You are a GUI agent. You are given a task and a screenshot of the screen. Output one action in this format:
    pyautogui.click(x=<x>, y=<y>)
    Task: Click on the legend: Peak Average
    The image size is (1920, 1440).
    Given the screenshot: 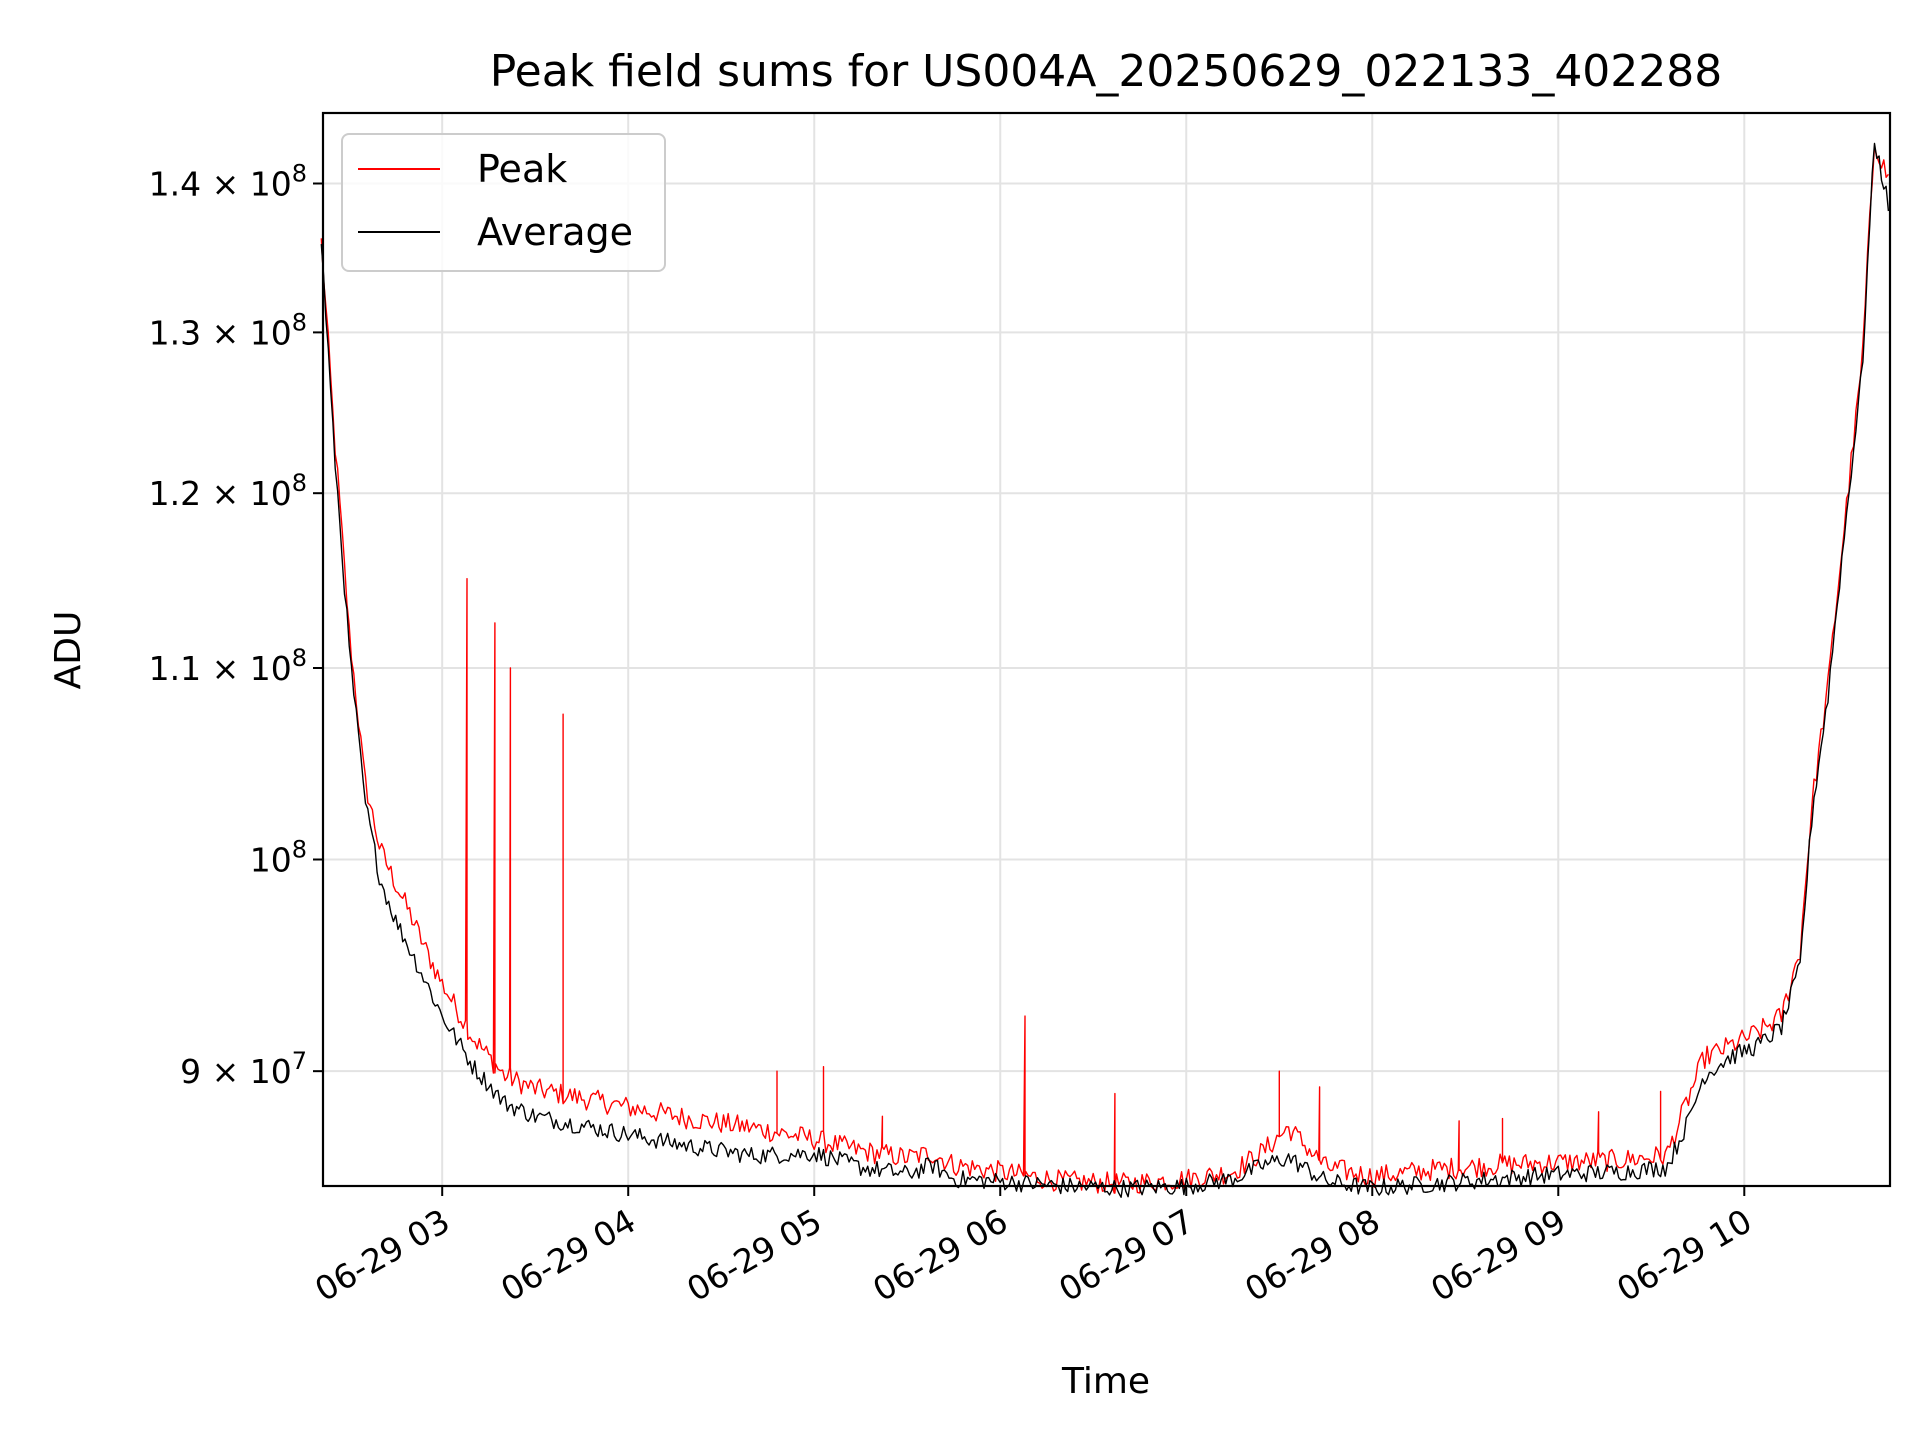 What is the action you would take?
    pyautogui.click(x=503, y=202)
    